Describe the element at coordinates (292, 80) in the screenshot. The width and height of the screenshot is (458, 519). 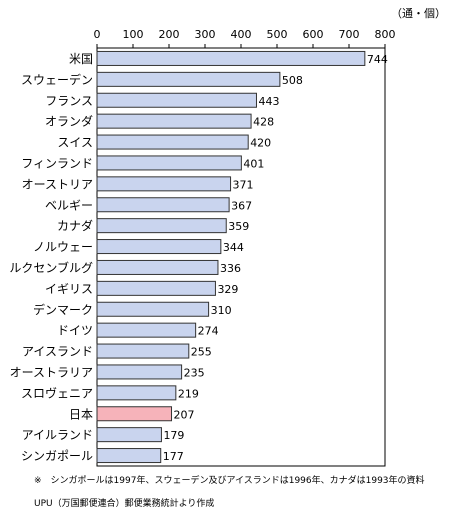
I see `data-label: 508` at that location.